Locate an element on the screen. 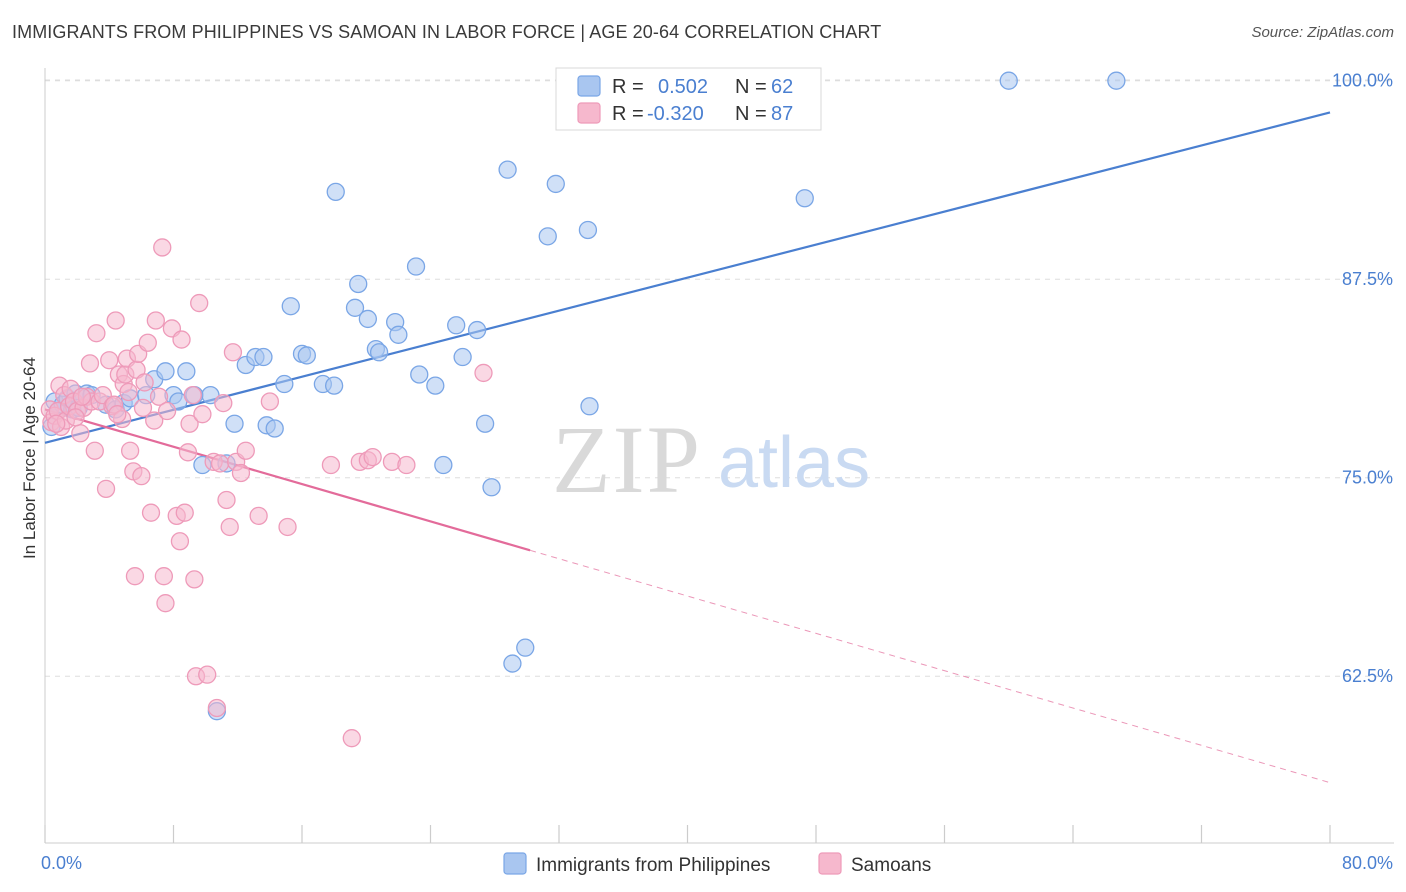  samoans-trend-line is located at coordinates (287, 480).